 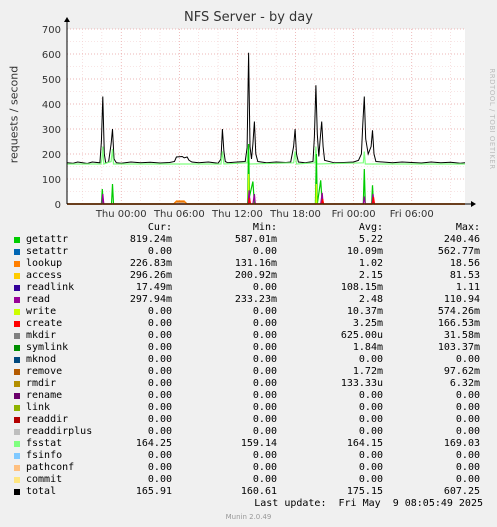 I want to click on legend-avg: 10.37m, so click(x=364, y=311).